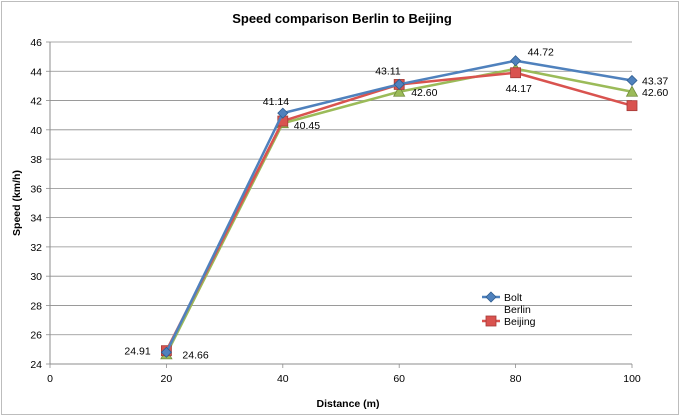  What do you see at coordinates (519, 89) in the screenshot?
I see `data-label-berlin: 44.17` at bounding box center [519, 89].